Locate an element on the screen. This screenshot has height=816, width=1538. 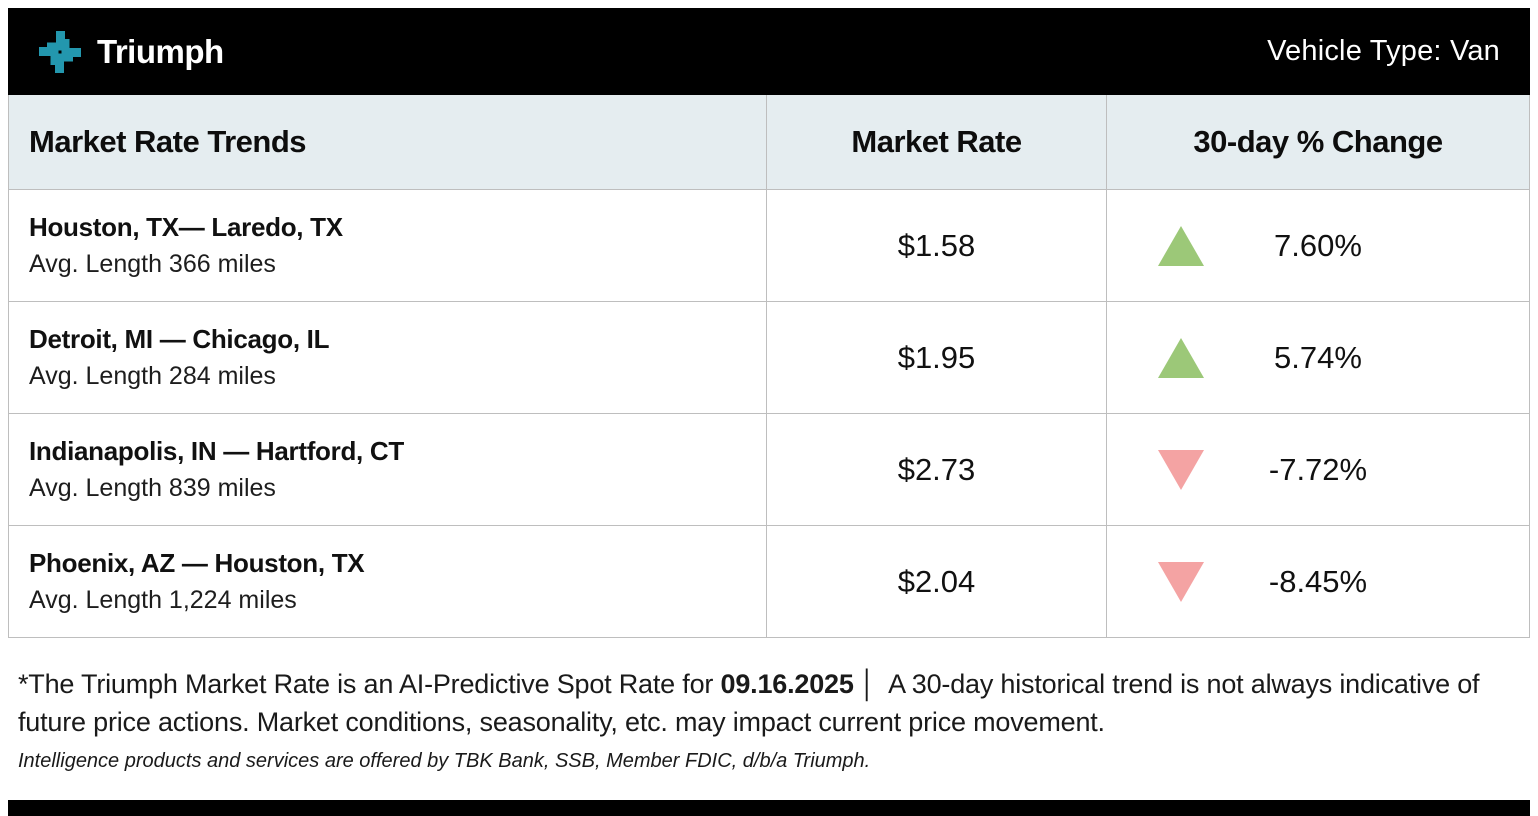
lane-length: Avg. Length 839 miles is located at coordinates (152, 488).